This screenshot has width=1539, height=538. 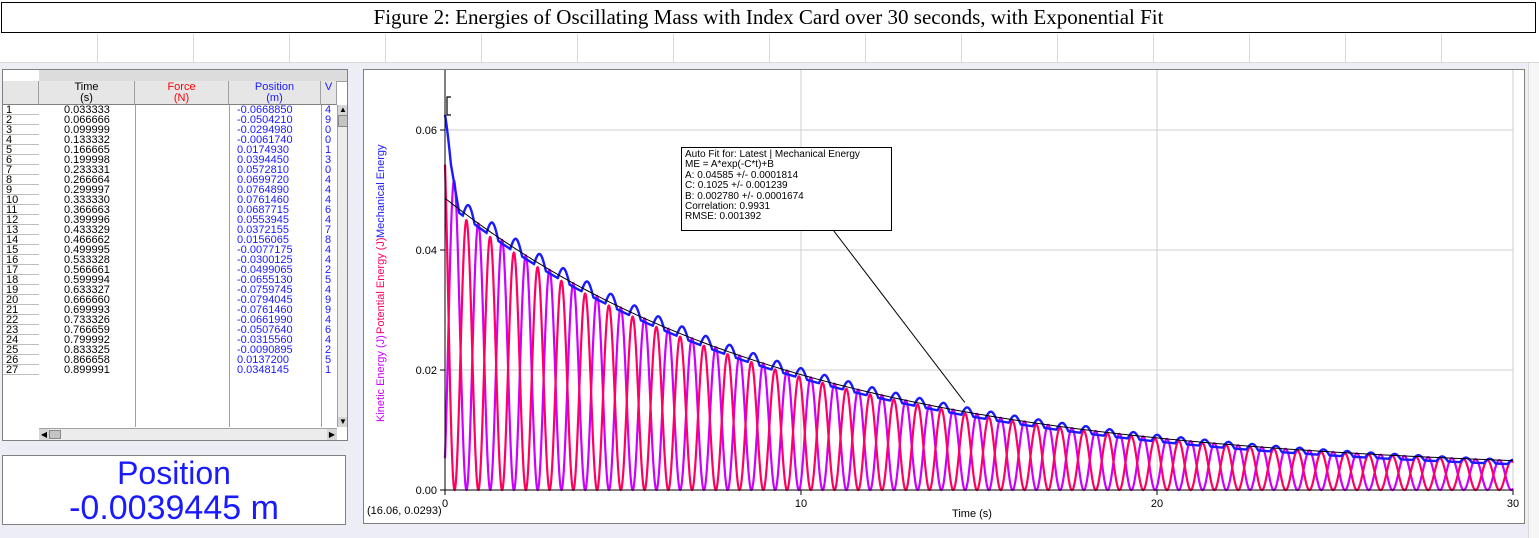 What do you see at coordinates (21, 270) in the screenshot?
I see `row-number: 17` at bounding box center [21, 270].